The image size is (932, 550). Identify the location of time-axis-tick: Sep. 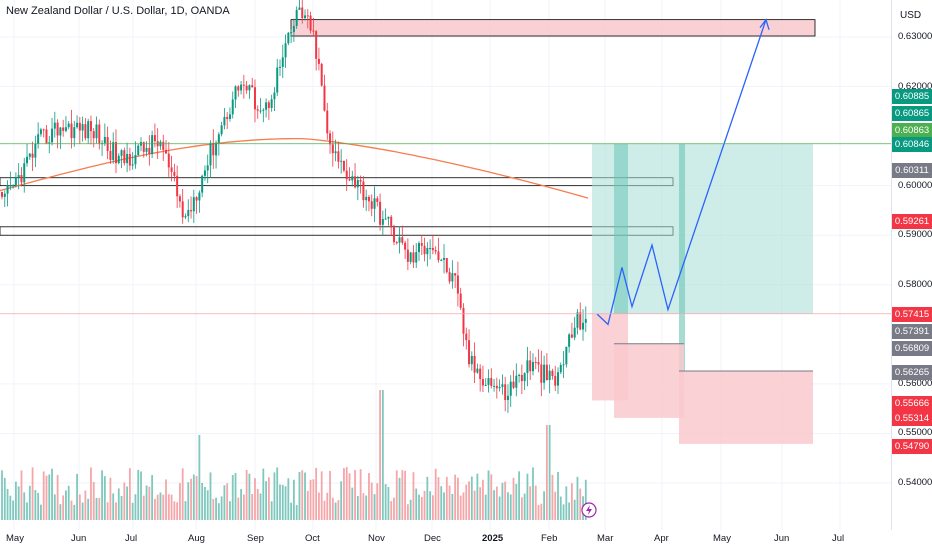
(255, 538).